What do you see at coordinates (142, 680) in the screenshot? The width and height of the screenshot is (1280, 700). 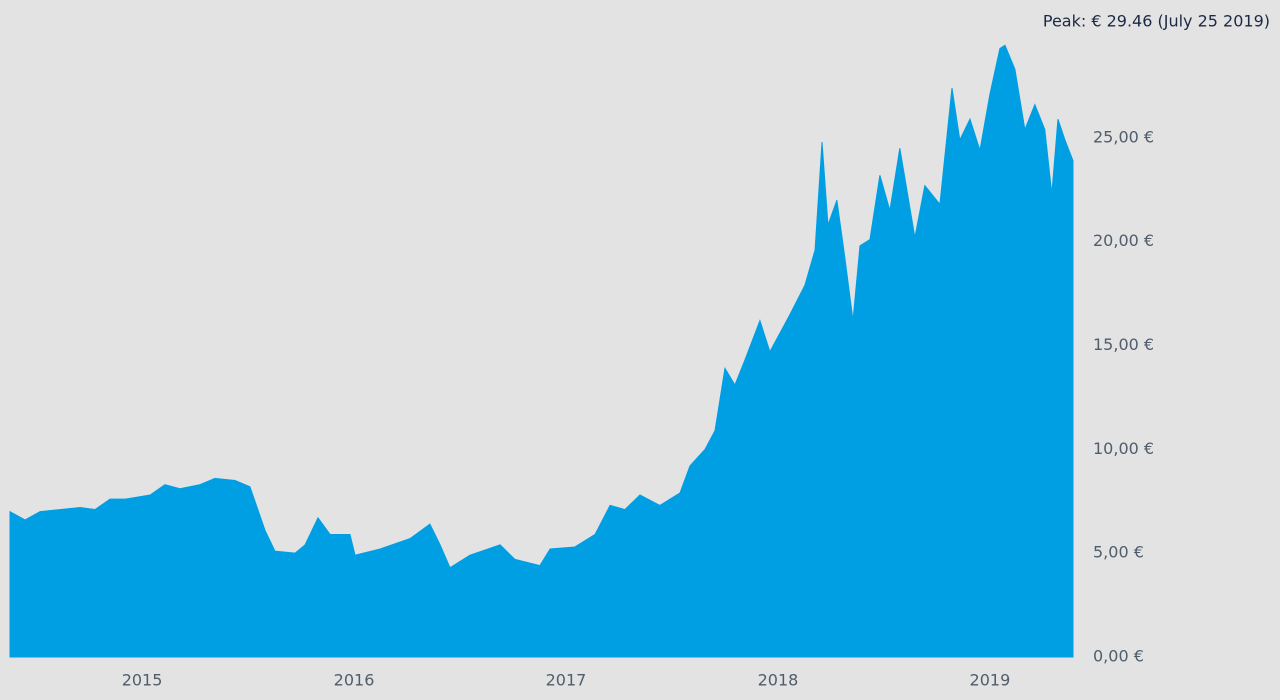 I see `x-tick-label: 2015` at bounding box center [142, 680].